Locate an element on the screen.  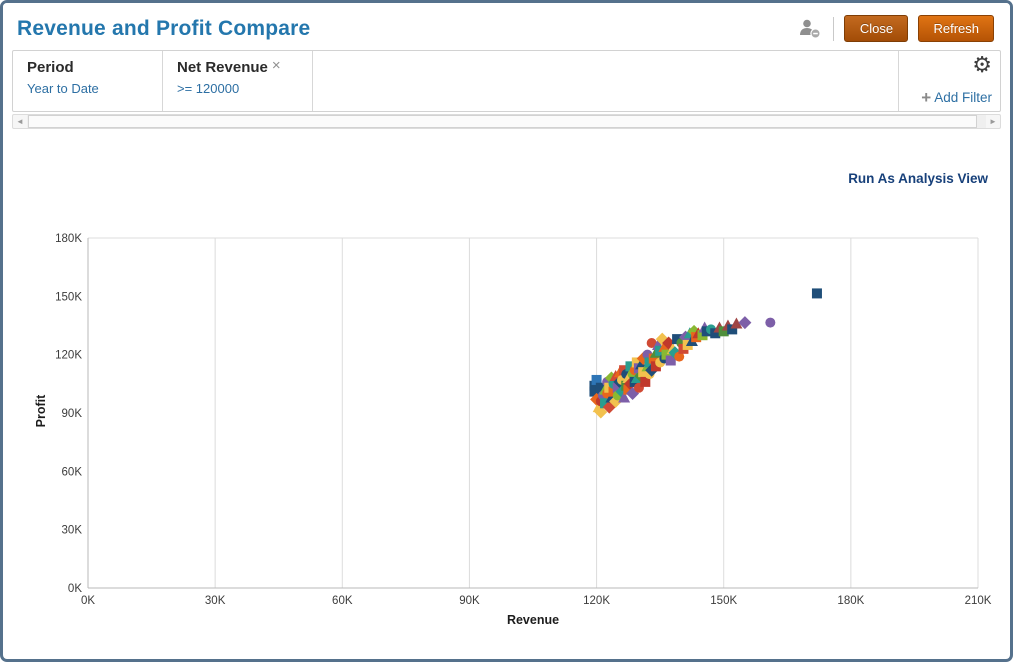
scrollbar-thumb is located at coordinates (503, 121).